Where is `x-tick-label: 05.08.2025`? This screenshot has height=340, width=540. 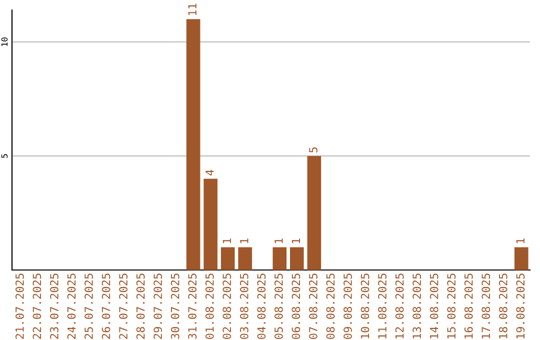
x-tick-label: 05.08.2025 is located at coordinates (278, 306).